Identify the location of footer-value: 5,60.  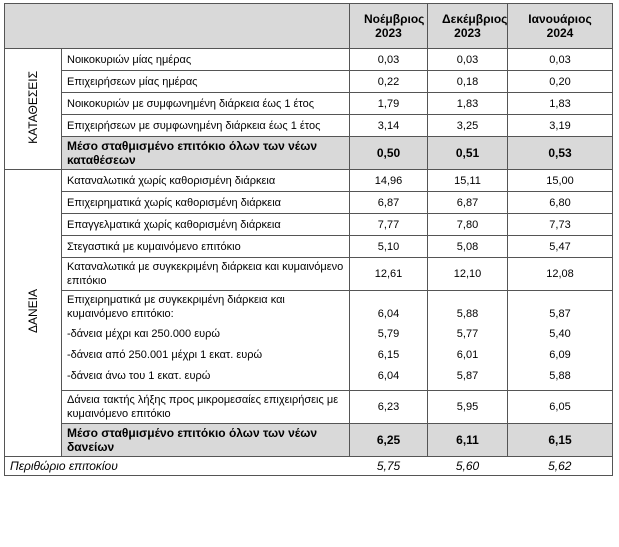
(467, 466).